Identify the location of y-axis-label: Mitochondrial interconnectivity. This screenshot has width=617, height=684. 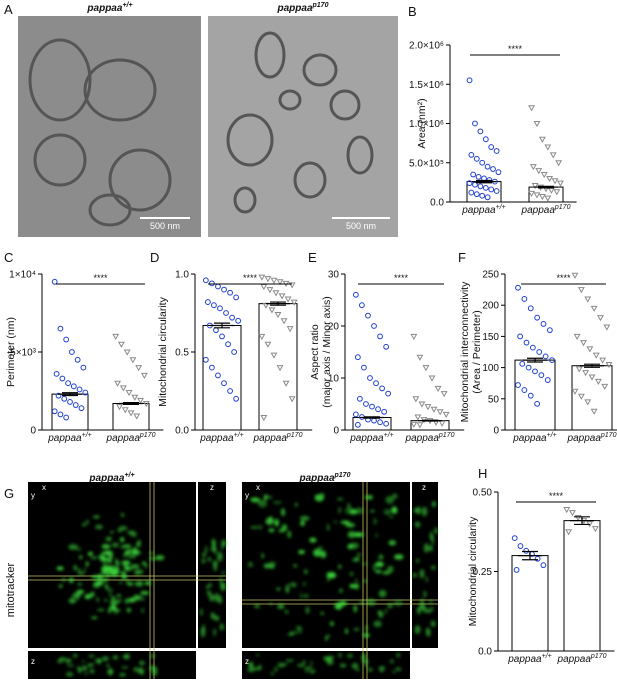
(465, 351).